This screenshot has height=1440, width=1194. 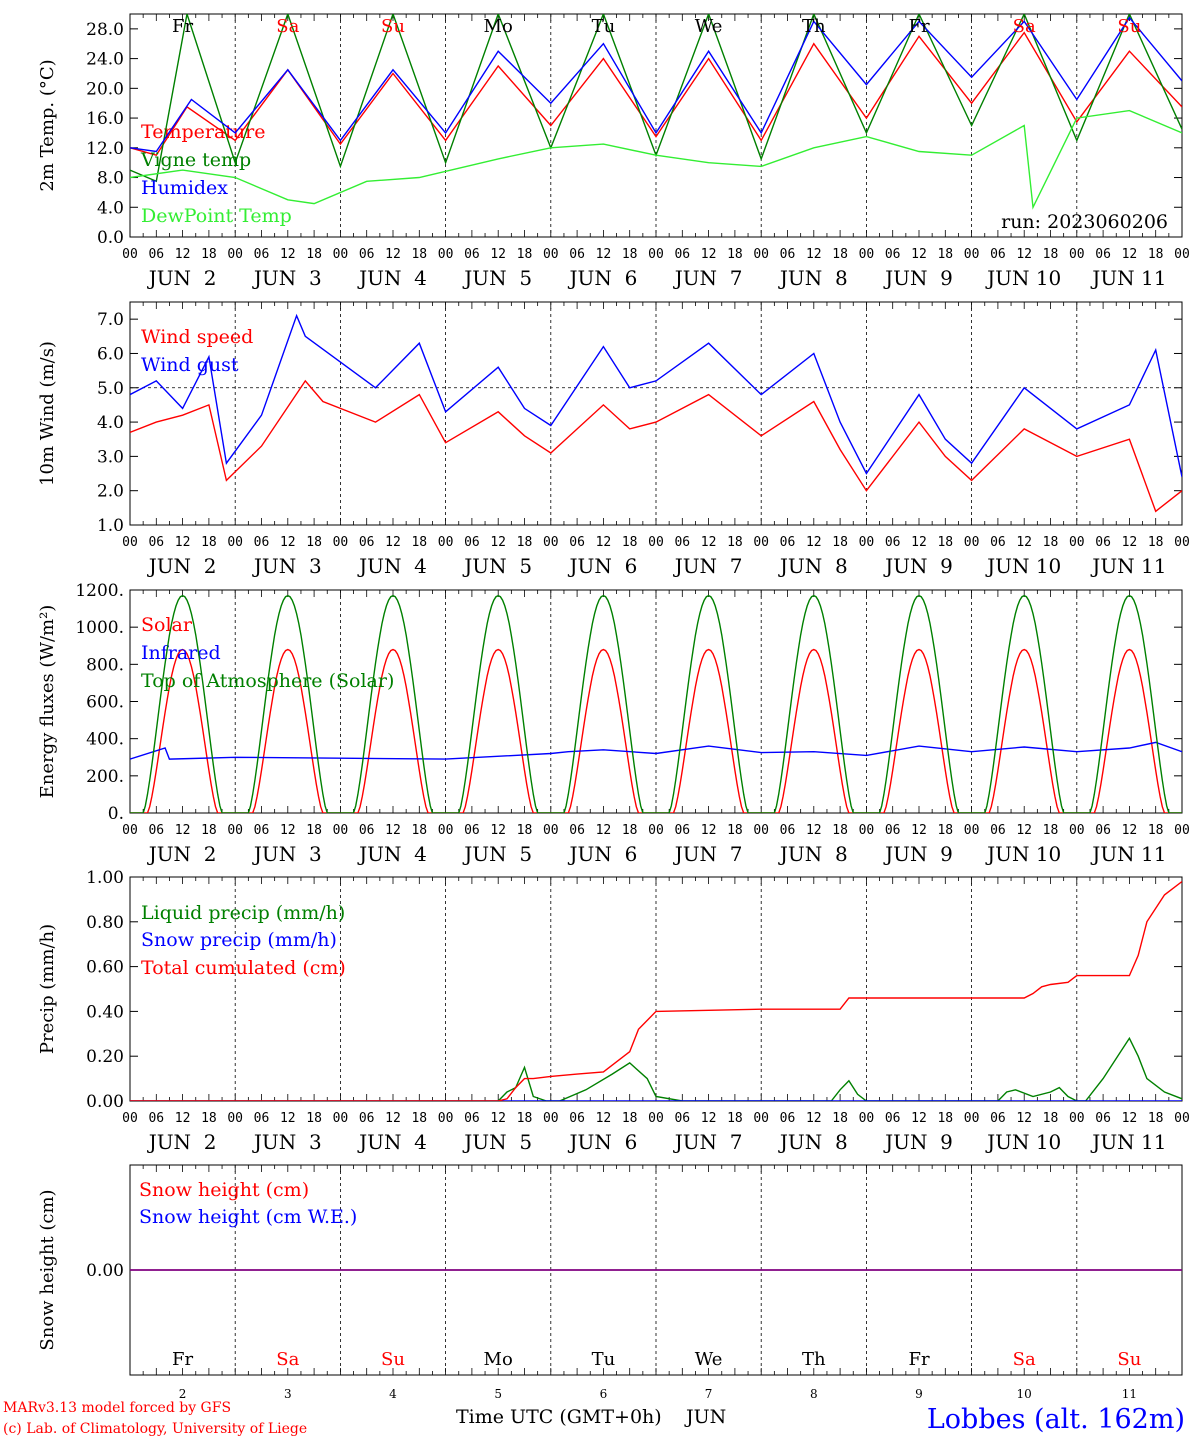 What do you see at coordinates (498, 1394) in the screenshot?
I see `day-number: 5` at bounding box center [498, 1394].